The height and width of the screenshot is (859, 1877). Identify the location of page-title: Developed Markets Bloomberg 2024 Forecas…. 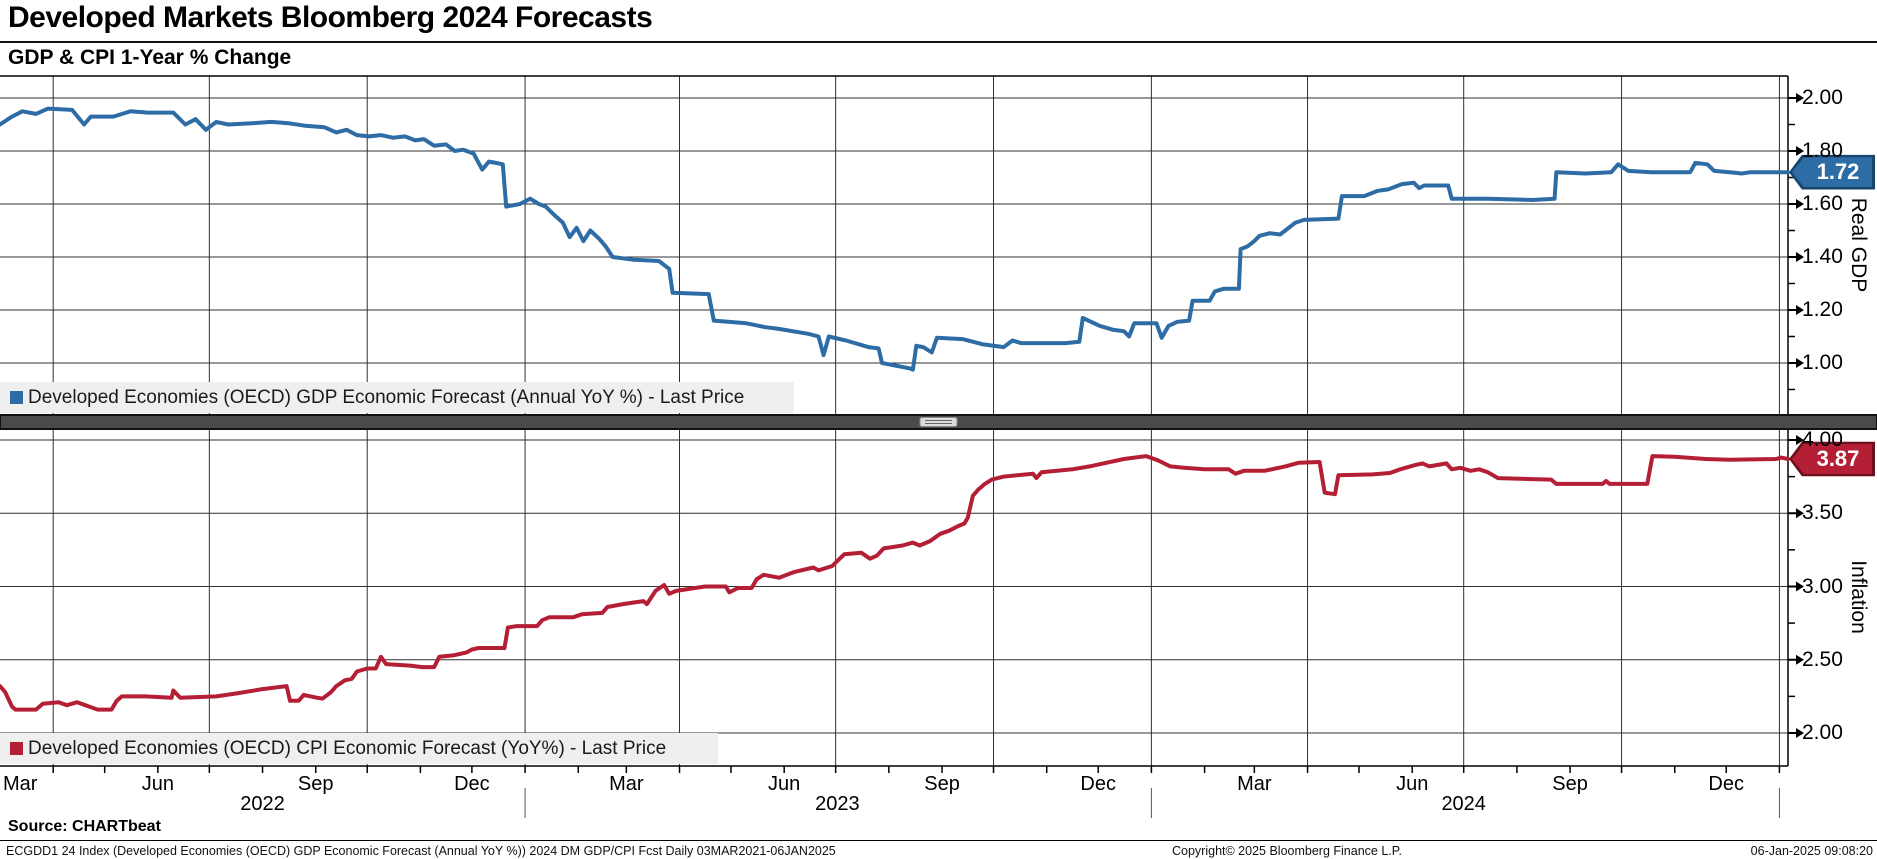
(330, 17).